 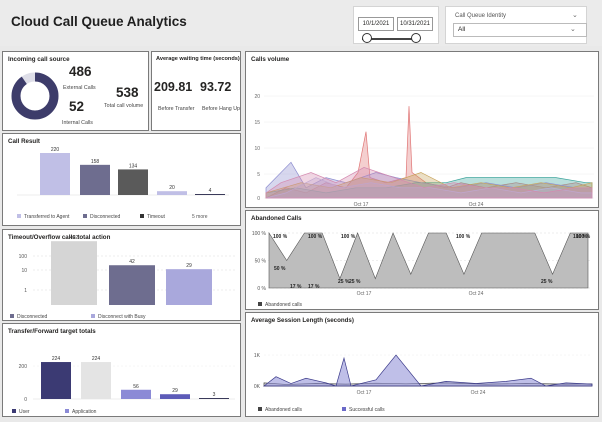 I want to click on timeout-y-tick: 10, so click(x=24, y=271).